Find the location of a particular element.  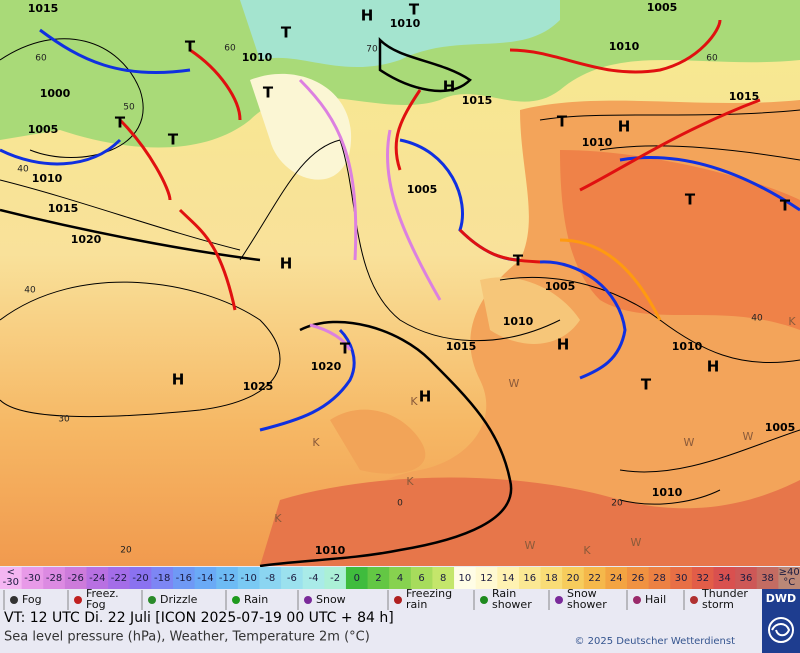

scale-label: -22 is located at coordinates (119, 578).